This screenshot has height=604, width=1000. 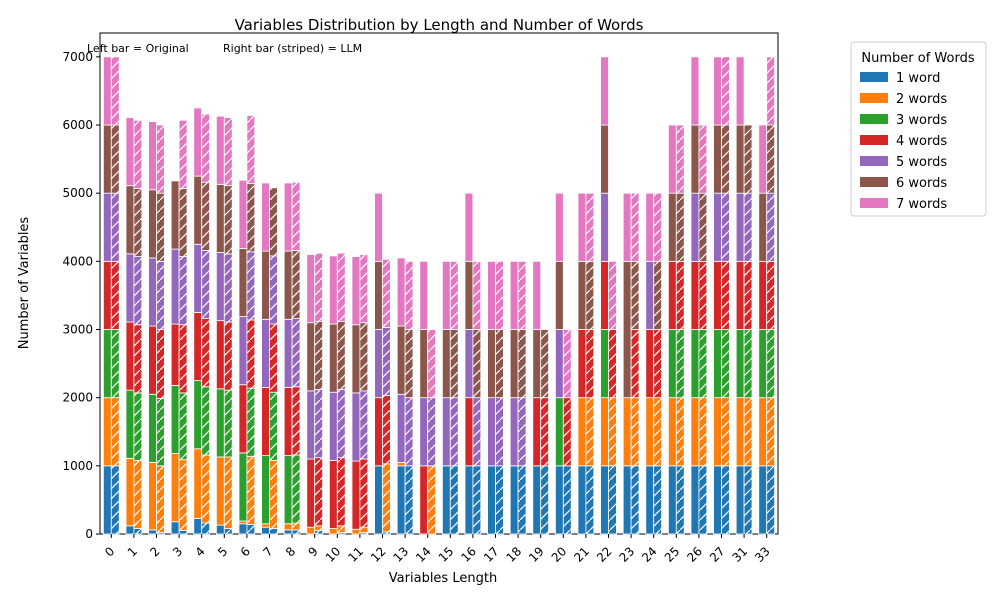 I want to click on bar-llm-hatch-24-w6, so click(x=657, y=295).